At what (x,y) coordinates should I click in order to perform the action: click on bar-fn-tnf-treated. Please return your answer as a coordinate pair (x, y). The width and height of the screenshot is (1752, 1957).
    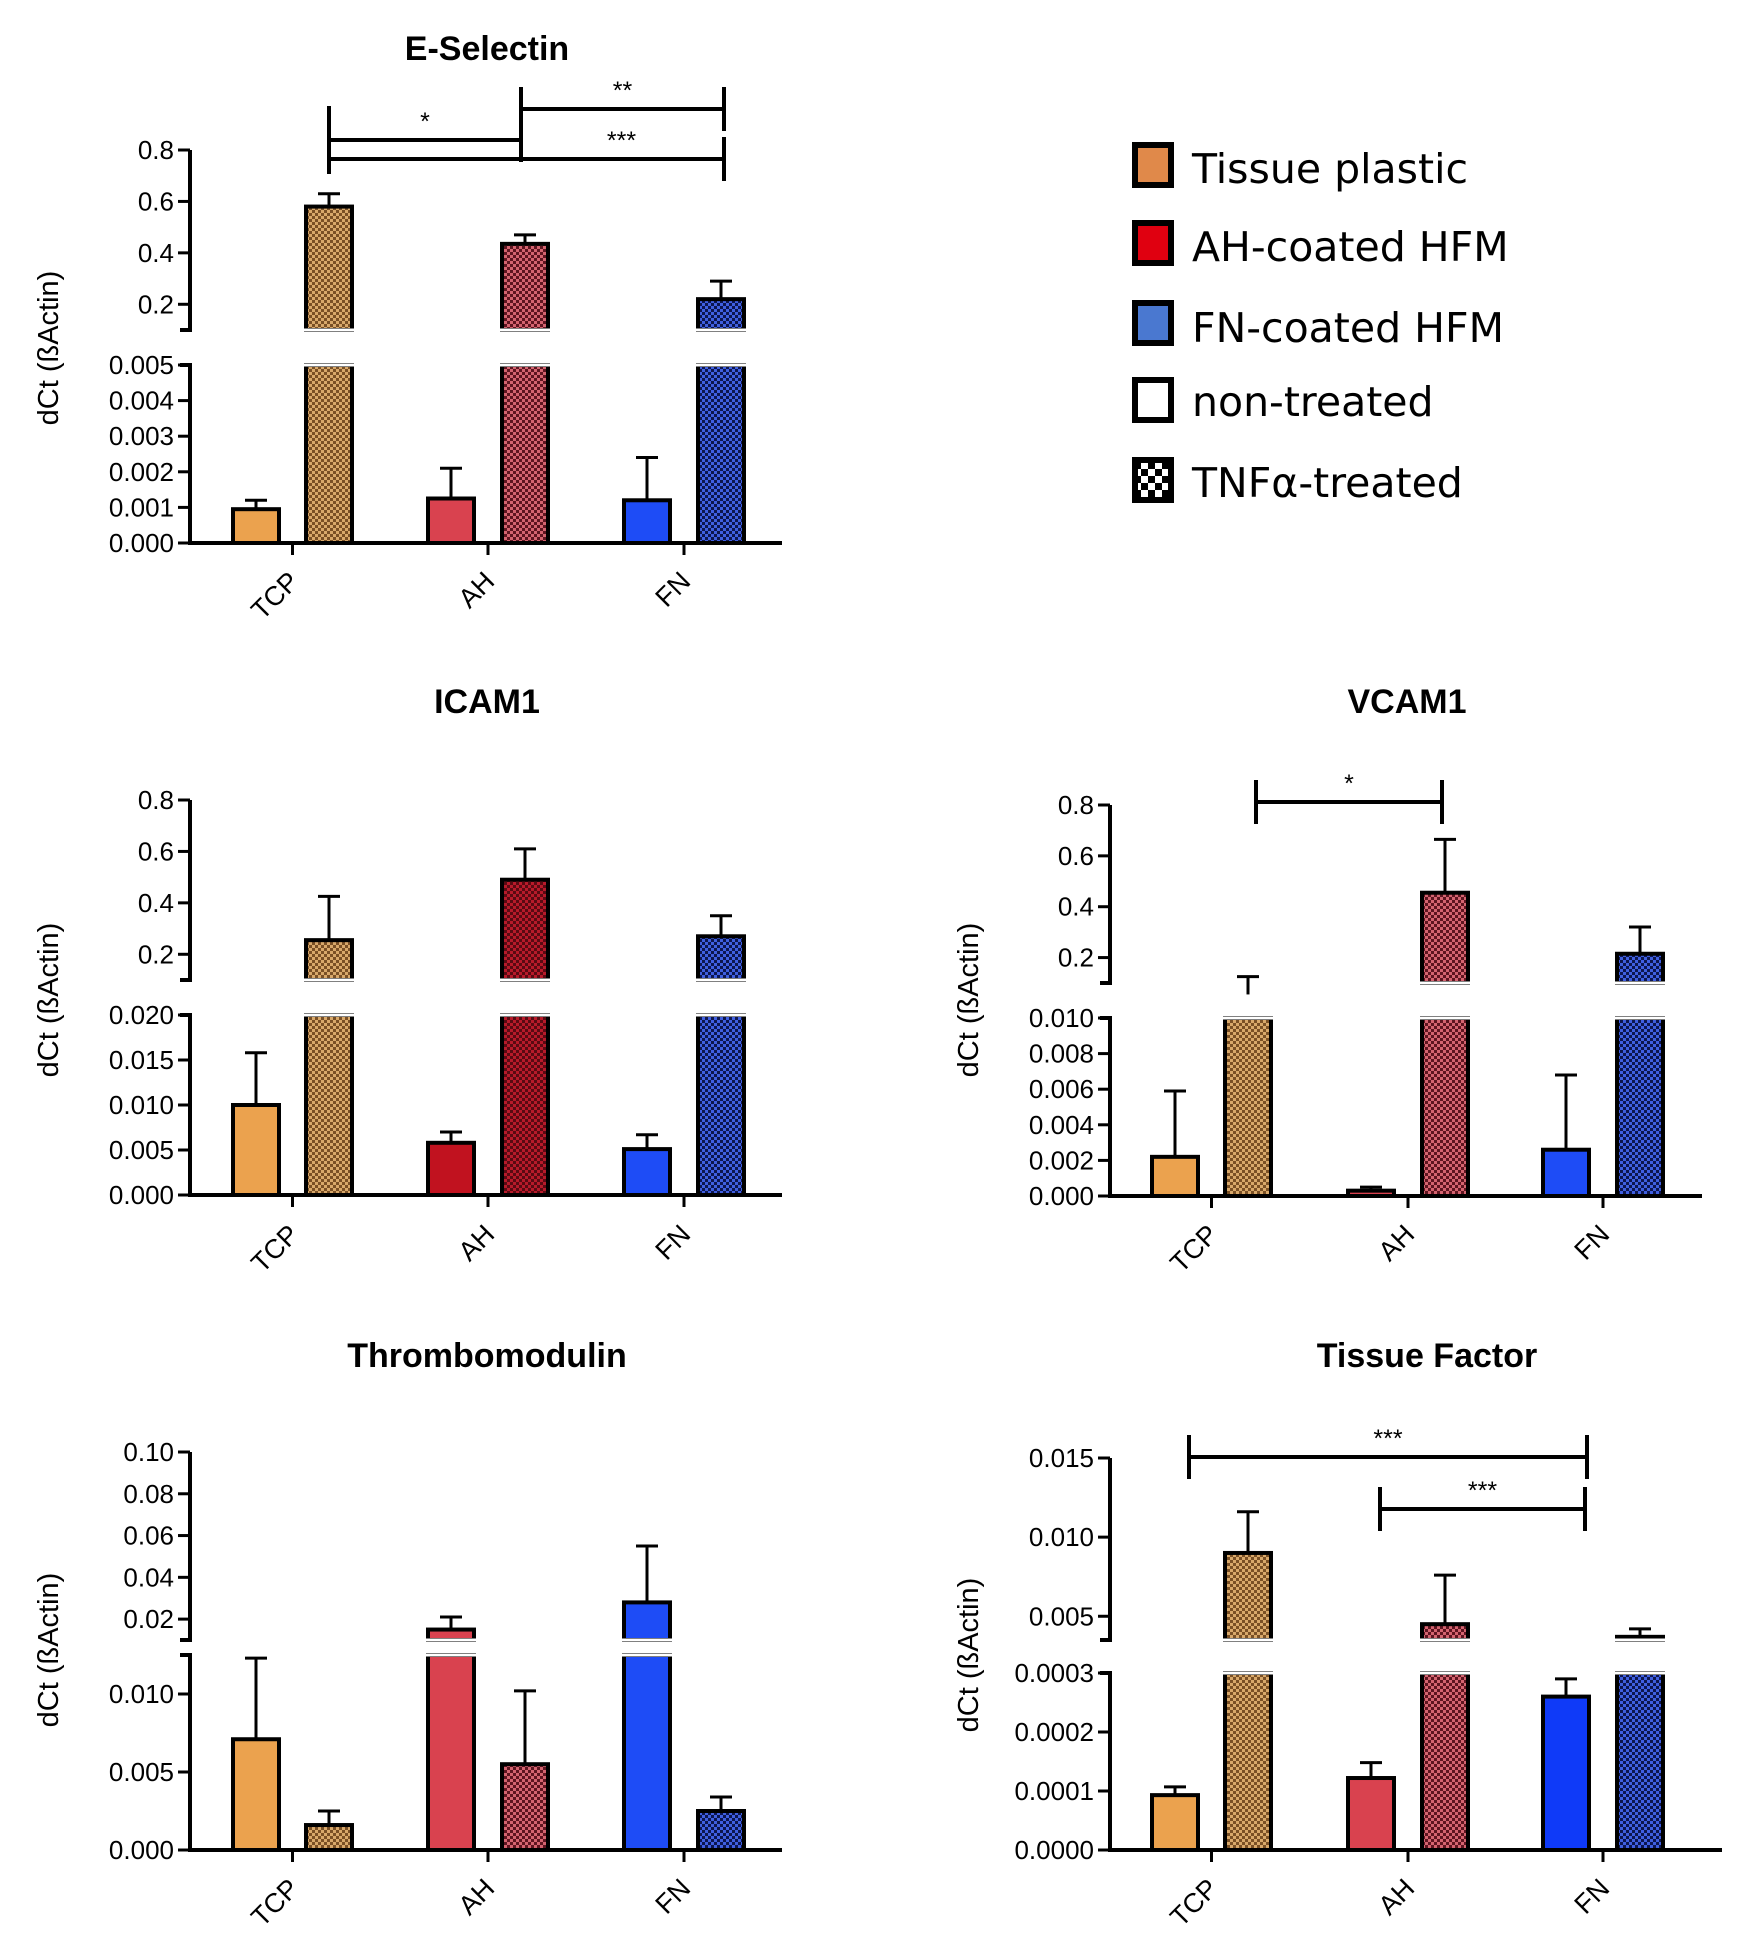
    Looking at the image, I should click on (721, 1830).